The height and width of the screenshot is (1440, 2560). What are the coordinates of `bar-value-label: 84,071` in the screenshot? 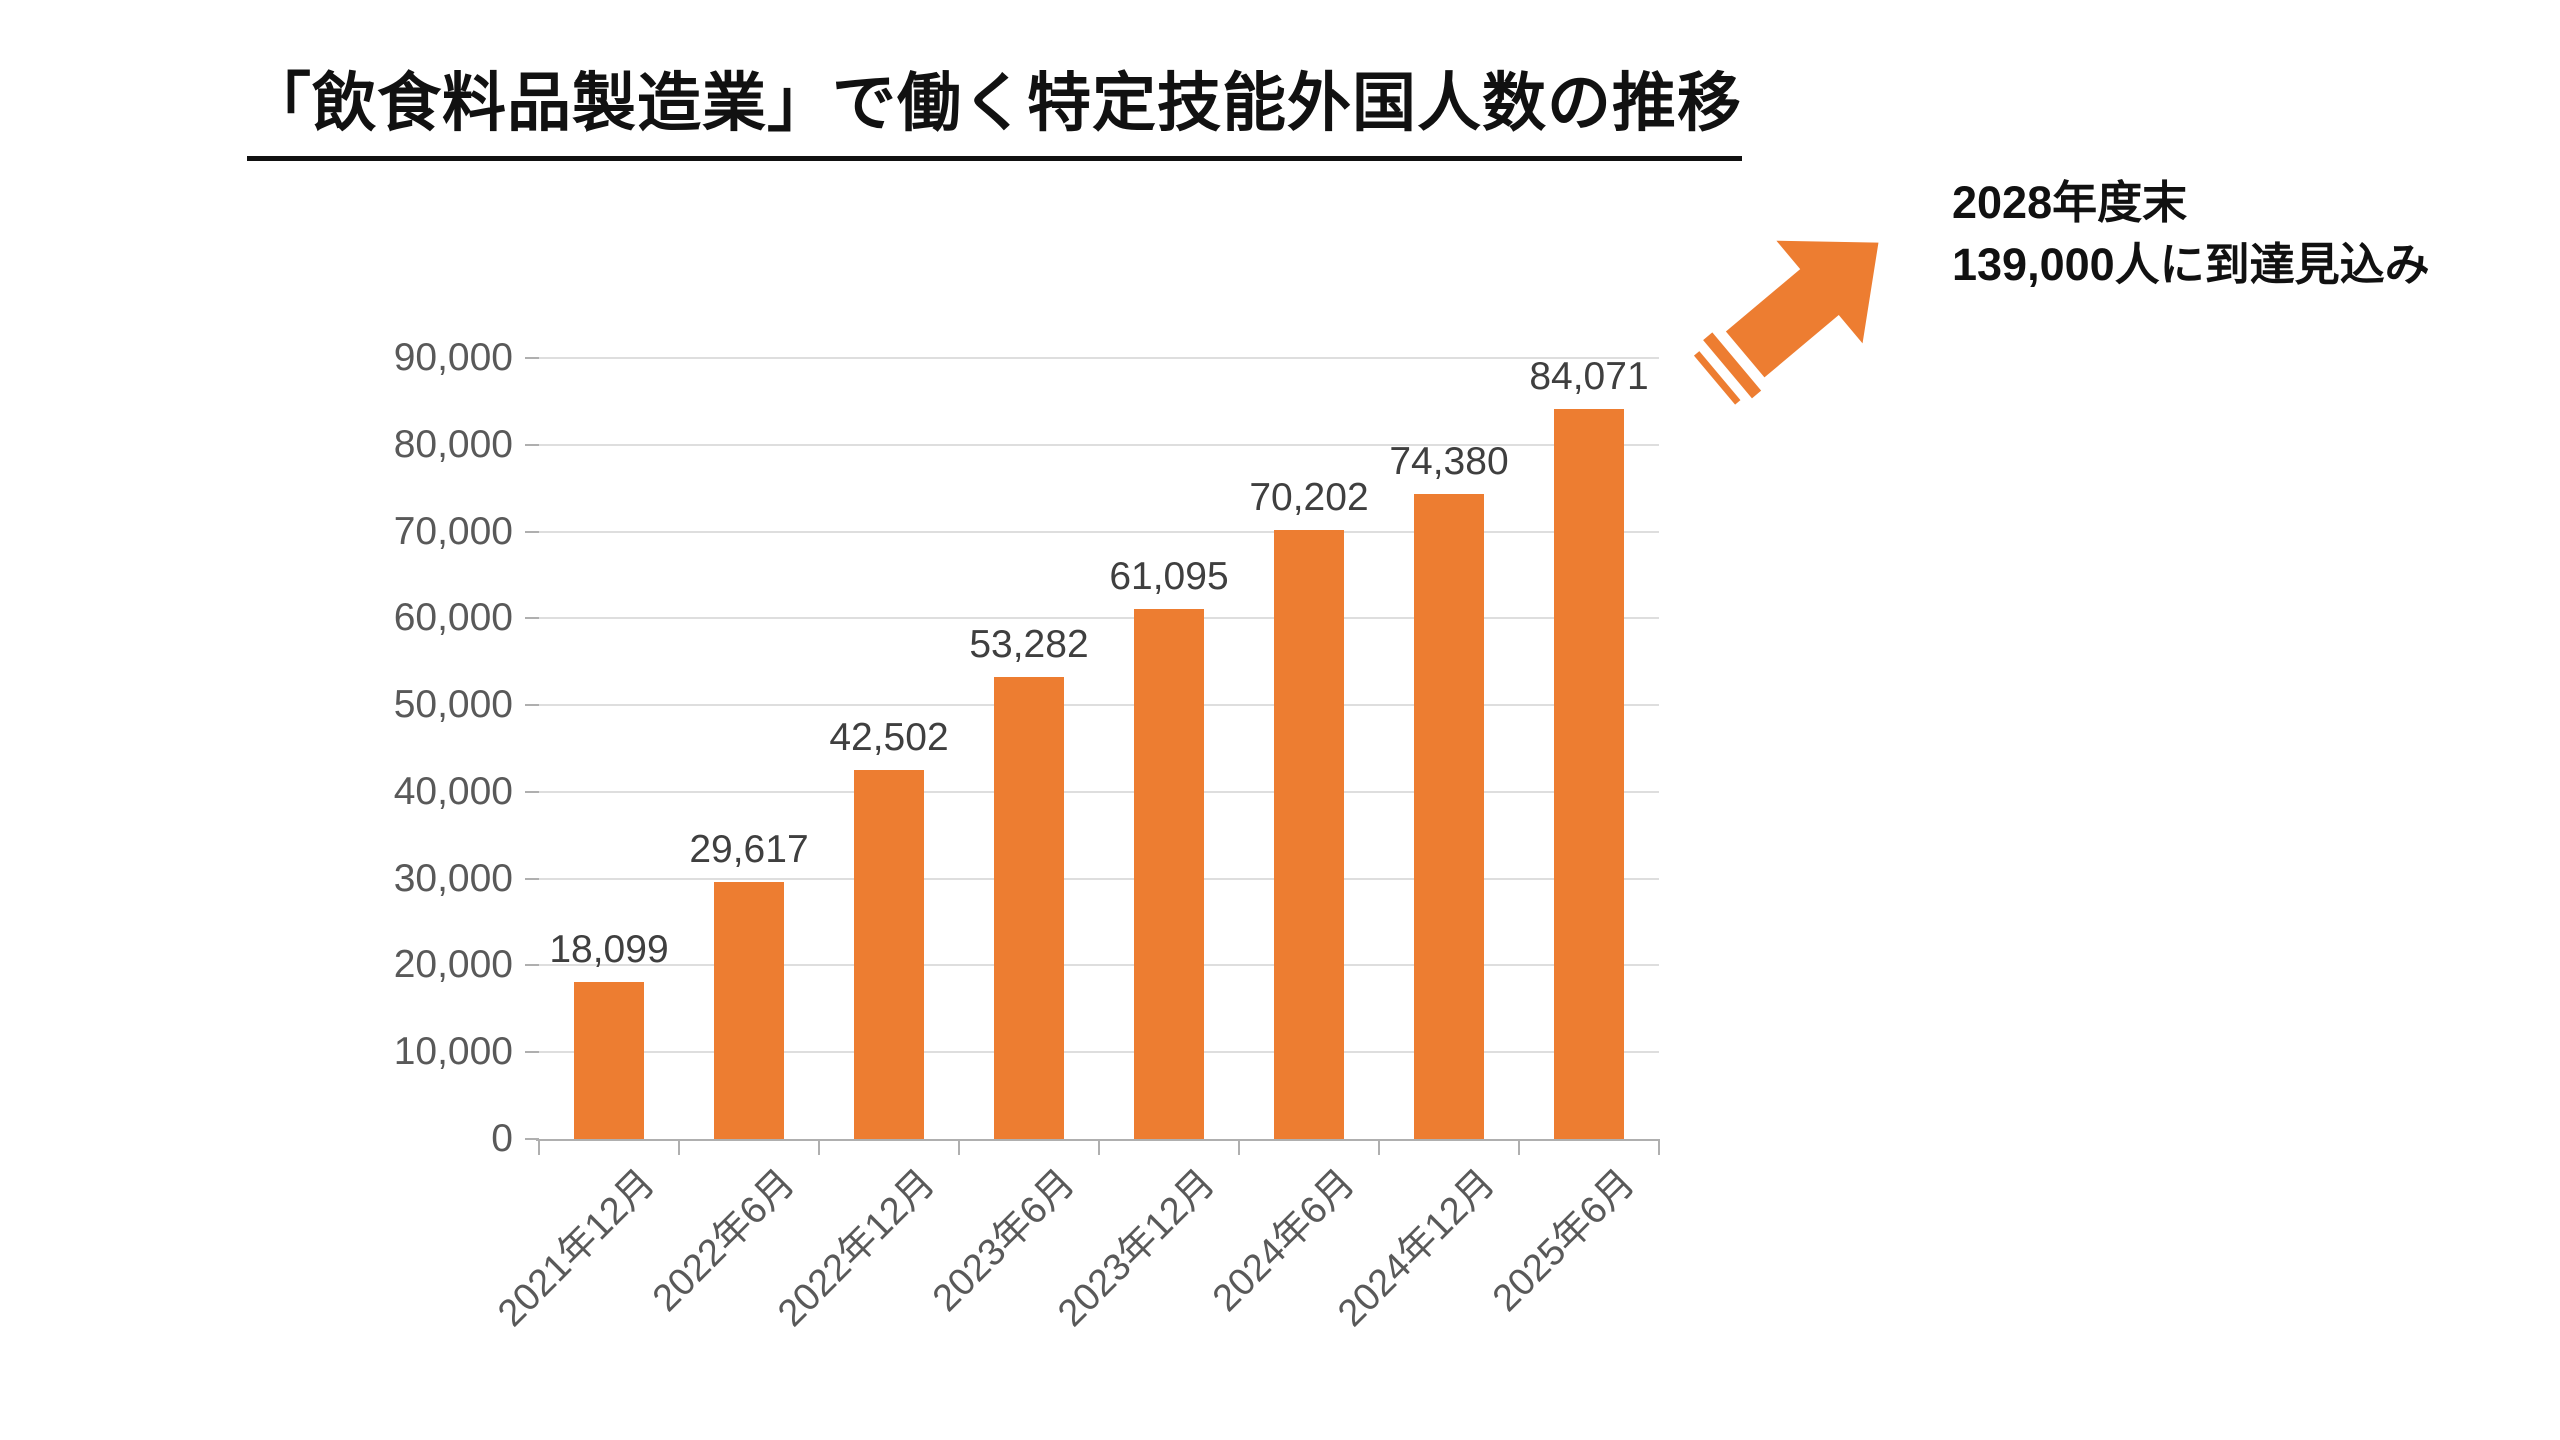 It's located at (1589, 376).